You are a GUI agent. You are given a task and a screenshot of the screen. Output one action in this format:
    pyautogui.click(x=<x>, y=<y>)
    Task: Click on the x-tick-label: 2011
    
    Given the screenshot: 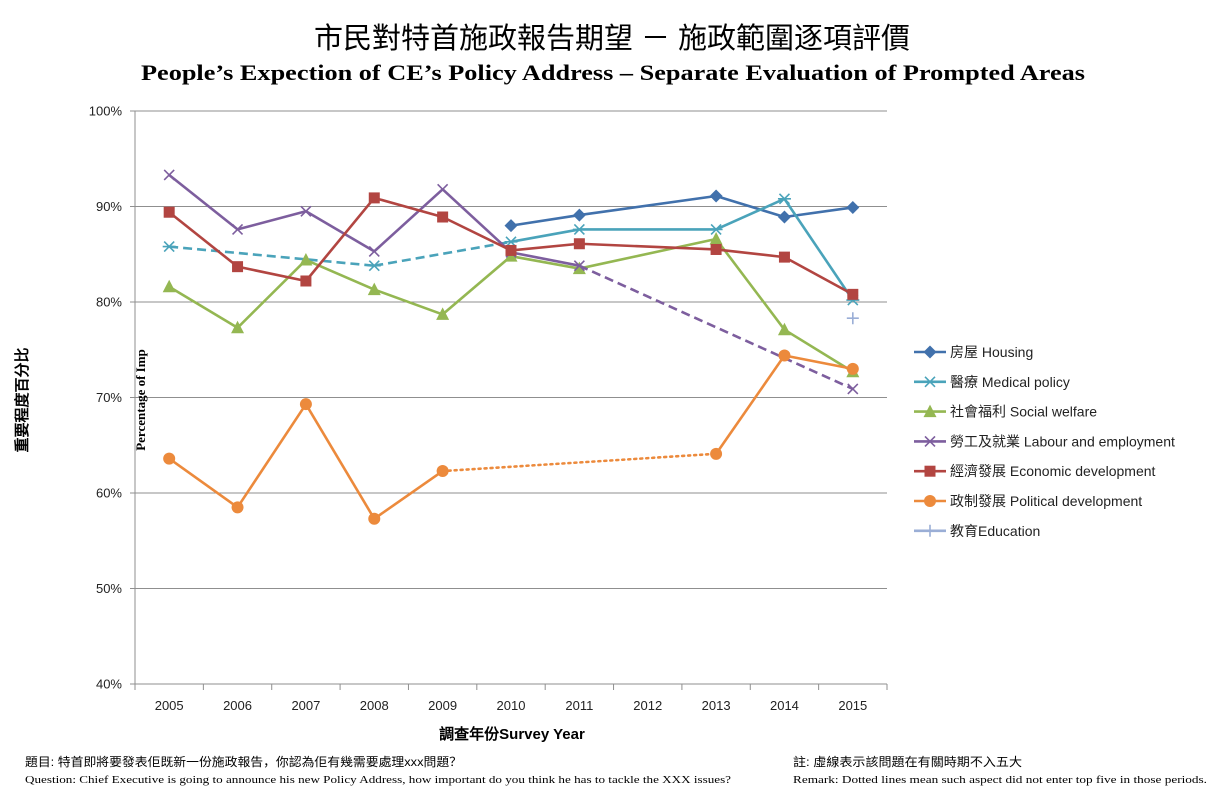 What is the action you would take?
    pyautogui.click(x=579, y=705)
    